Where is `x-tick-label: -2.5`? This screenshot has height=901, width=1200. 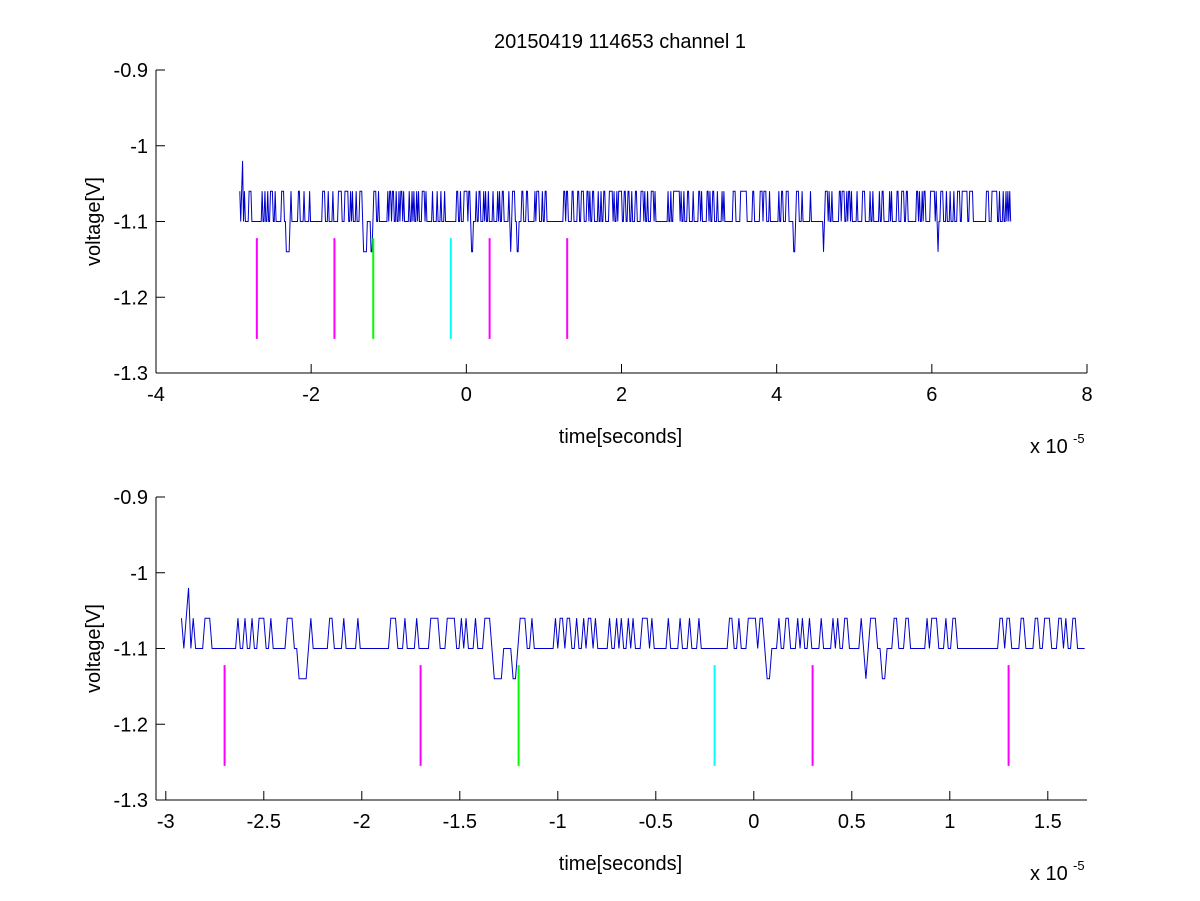
x-tick-label: -2.5 is located at coordinates (264, 822).